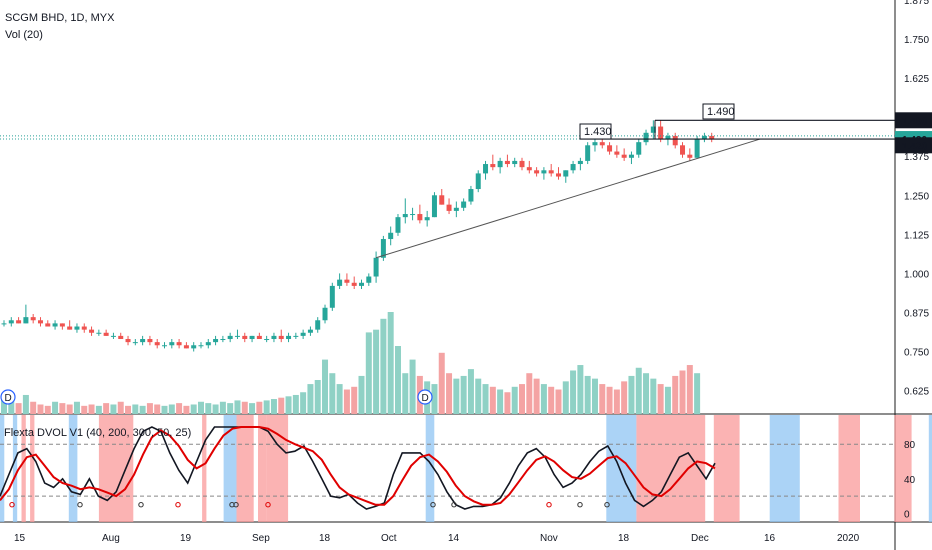  I want to click on price-tag-label: 1.420, so click(914, 146).